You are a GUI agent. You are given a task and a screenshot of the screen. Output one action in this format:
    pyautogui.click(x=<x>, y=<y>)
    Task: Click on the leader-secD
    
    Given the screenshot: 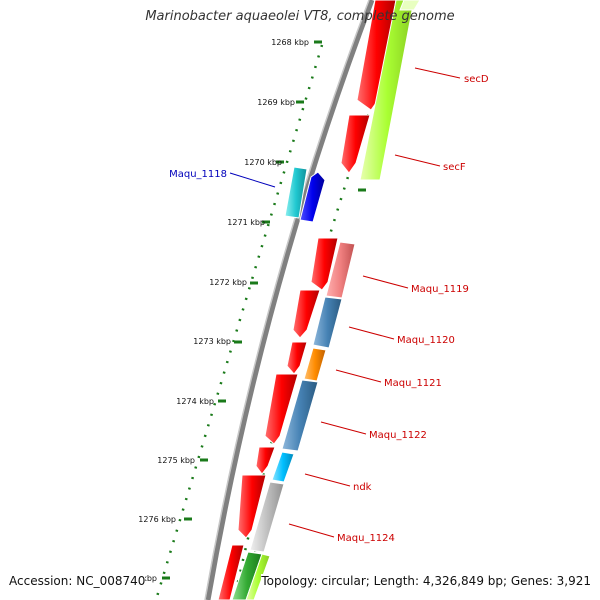 What is the action you would take?
    pyautogui.click(x=437, y=73)
    